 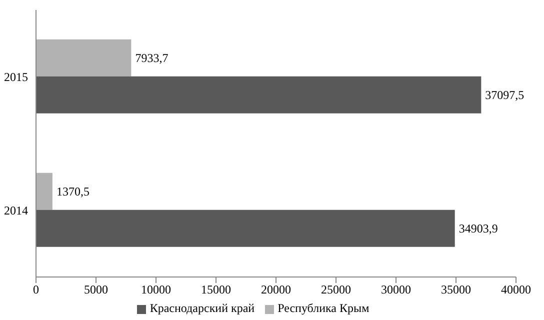 I want to click on data-label: 37097,5, so click(x=504, y=95).